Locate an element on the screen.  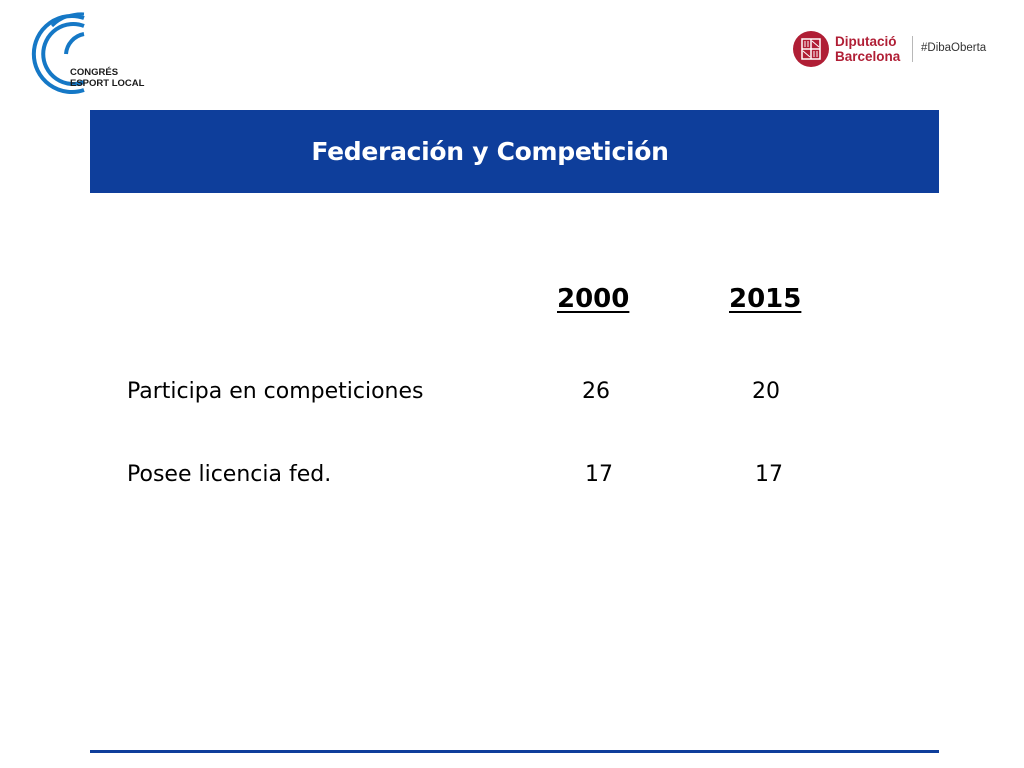
diputacio-line1: Diputació is located at coordinates (866, 41).